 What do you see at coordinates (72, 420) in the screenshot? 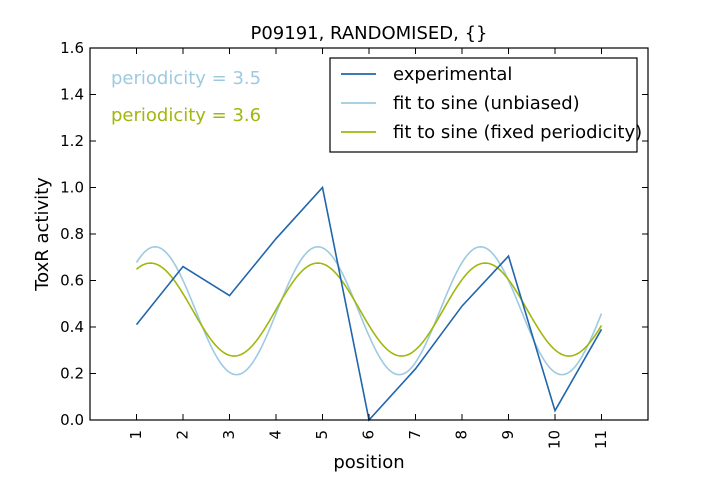
I see `y-tick-label: 0.0` at bounding box center [72, 420].